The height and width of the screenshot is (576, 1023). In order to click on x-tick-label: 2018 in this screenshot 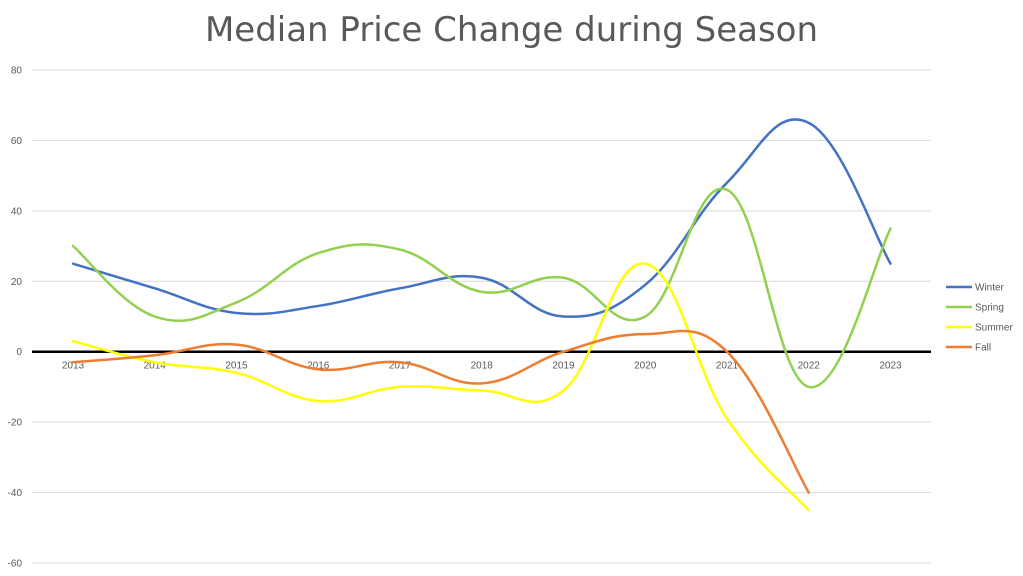, I will do `click(482, 366)`.